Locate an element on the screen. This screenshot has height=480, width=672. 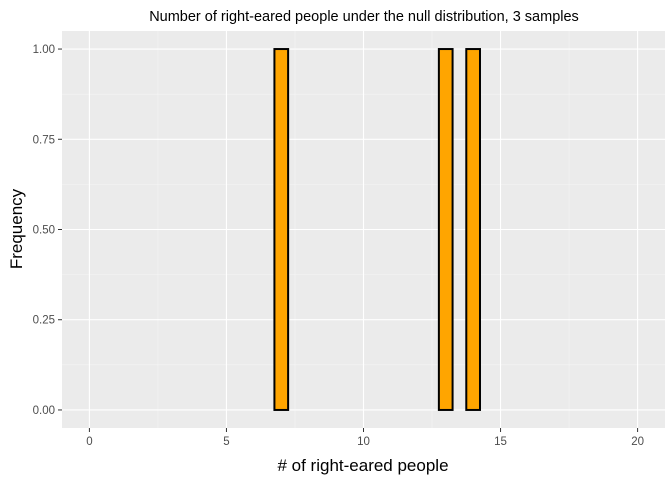
y-tick-label: 0.75 is located at coordinates (44, 140).